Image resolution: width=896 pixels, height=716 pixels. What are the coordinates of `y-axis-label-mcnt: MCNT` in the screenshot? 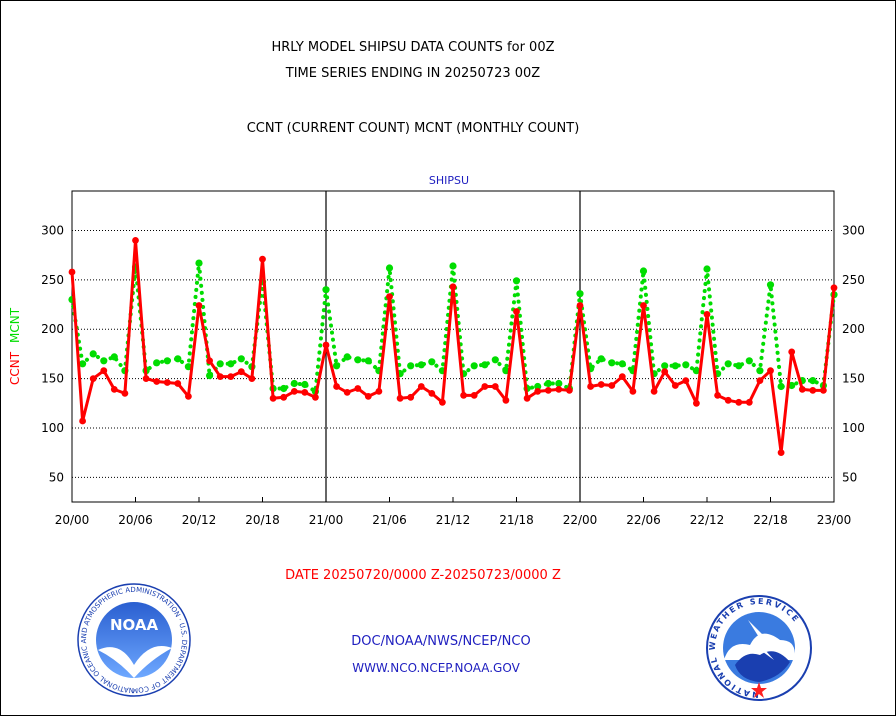 It's located at (15, 325).